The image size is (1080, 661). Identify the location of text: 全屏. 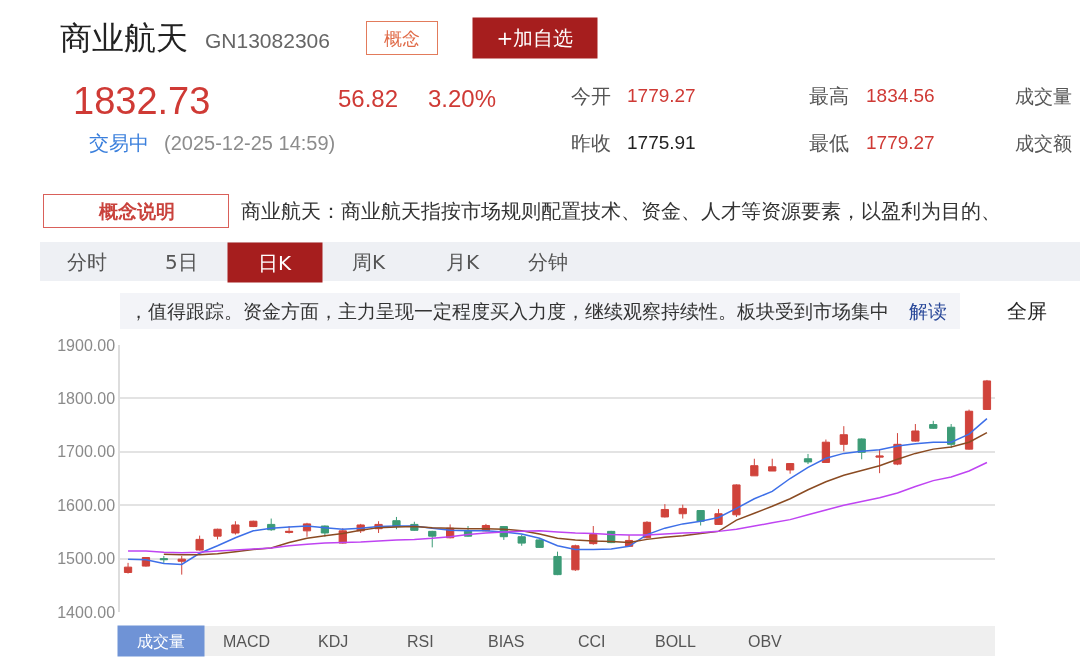
(1027, 311).